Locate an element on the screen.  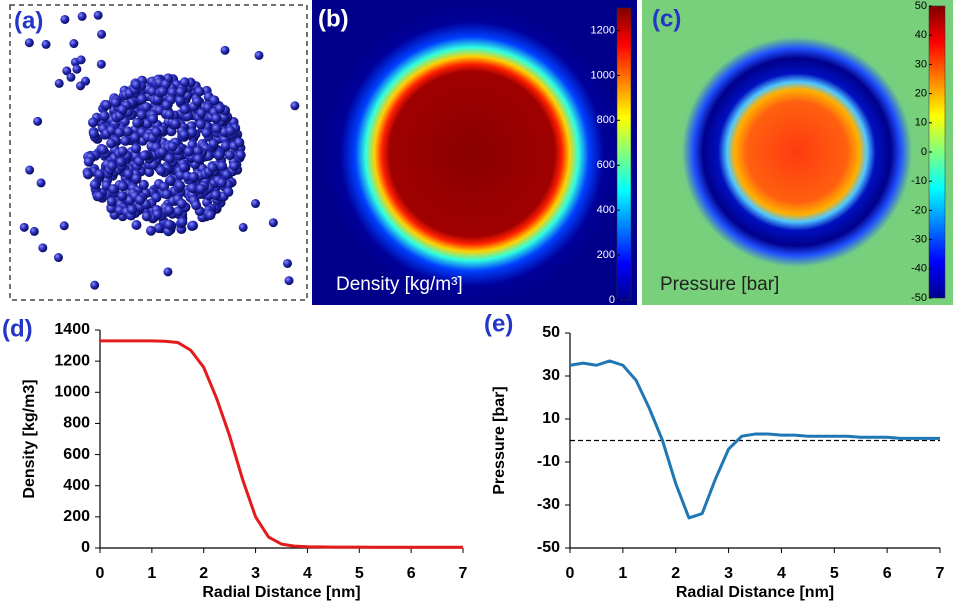
panel-label: (d) is located at coordinates (17, 328).